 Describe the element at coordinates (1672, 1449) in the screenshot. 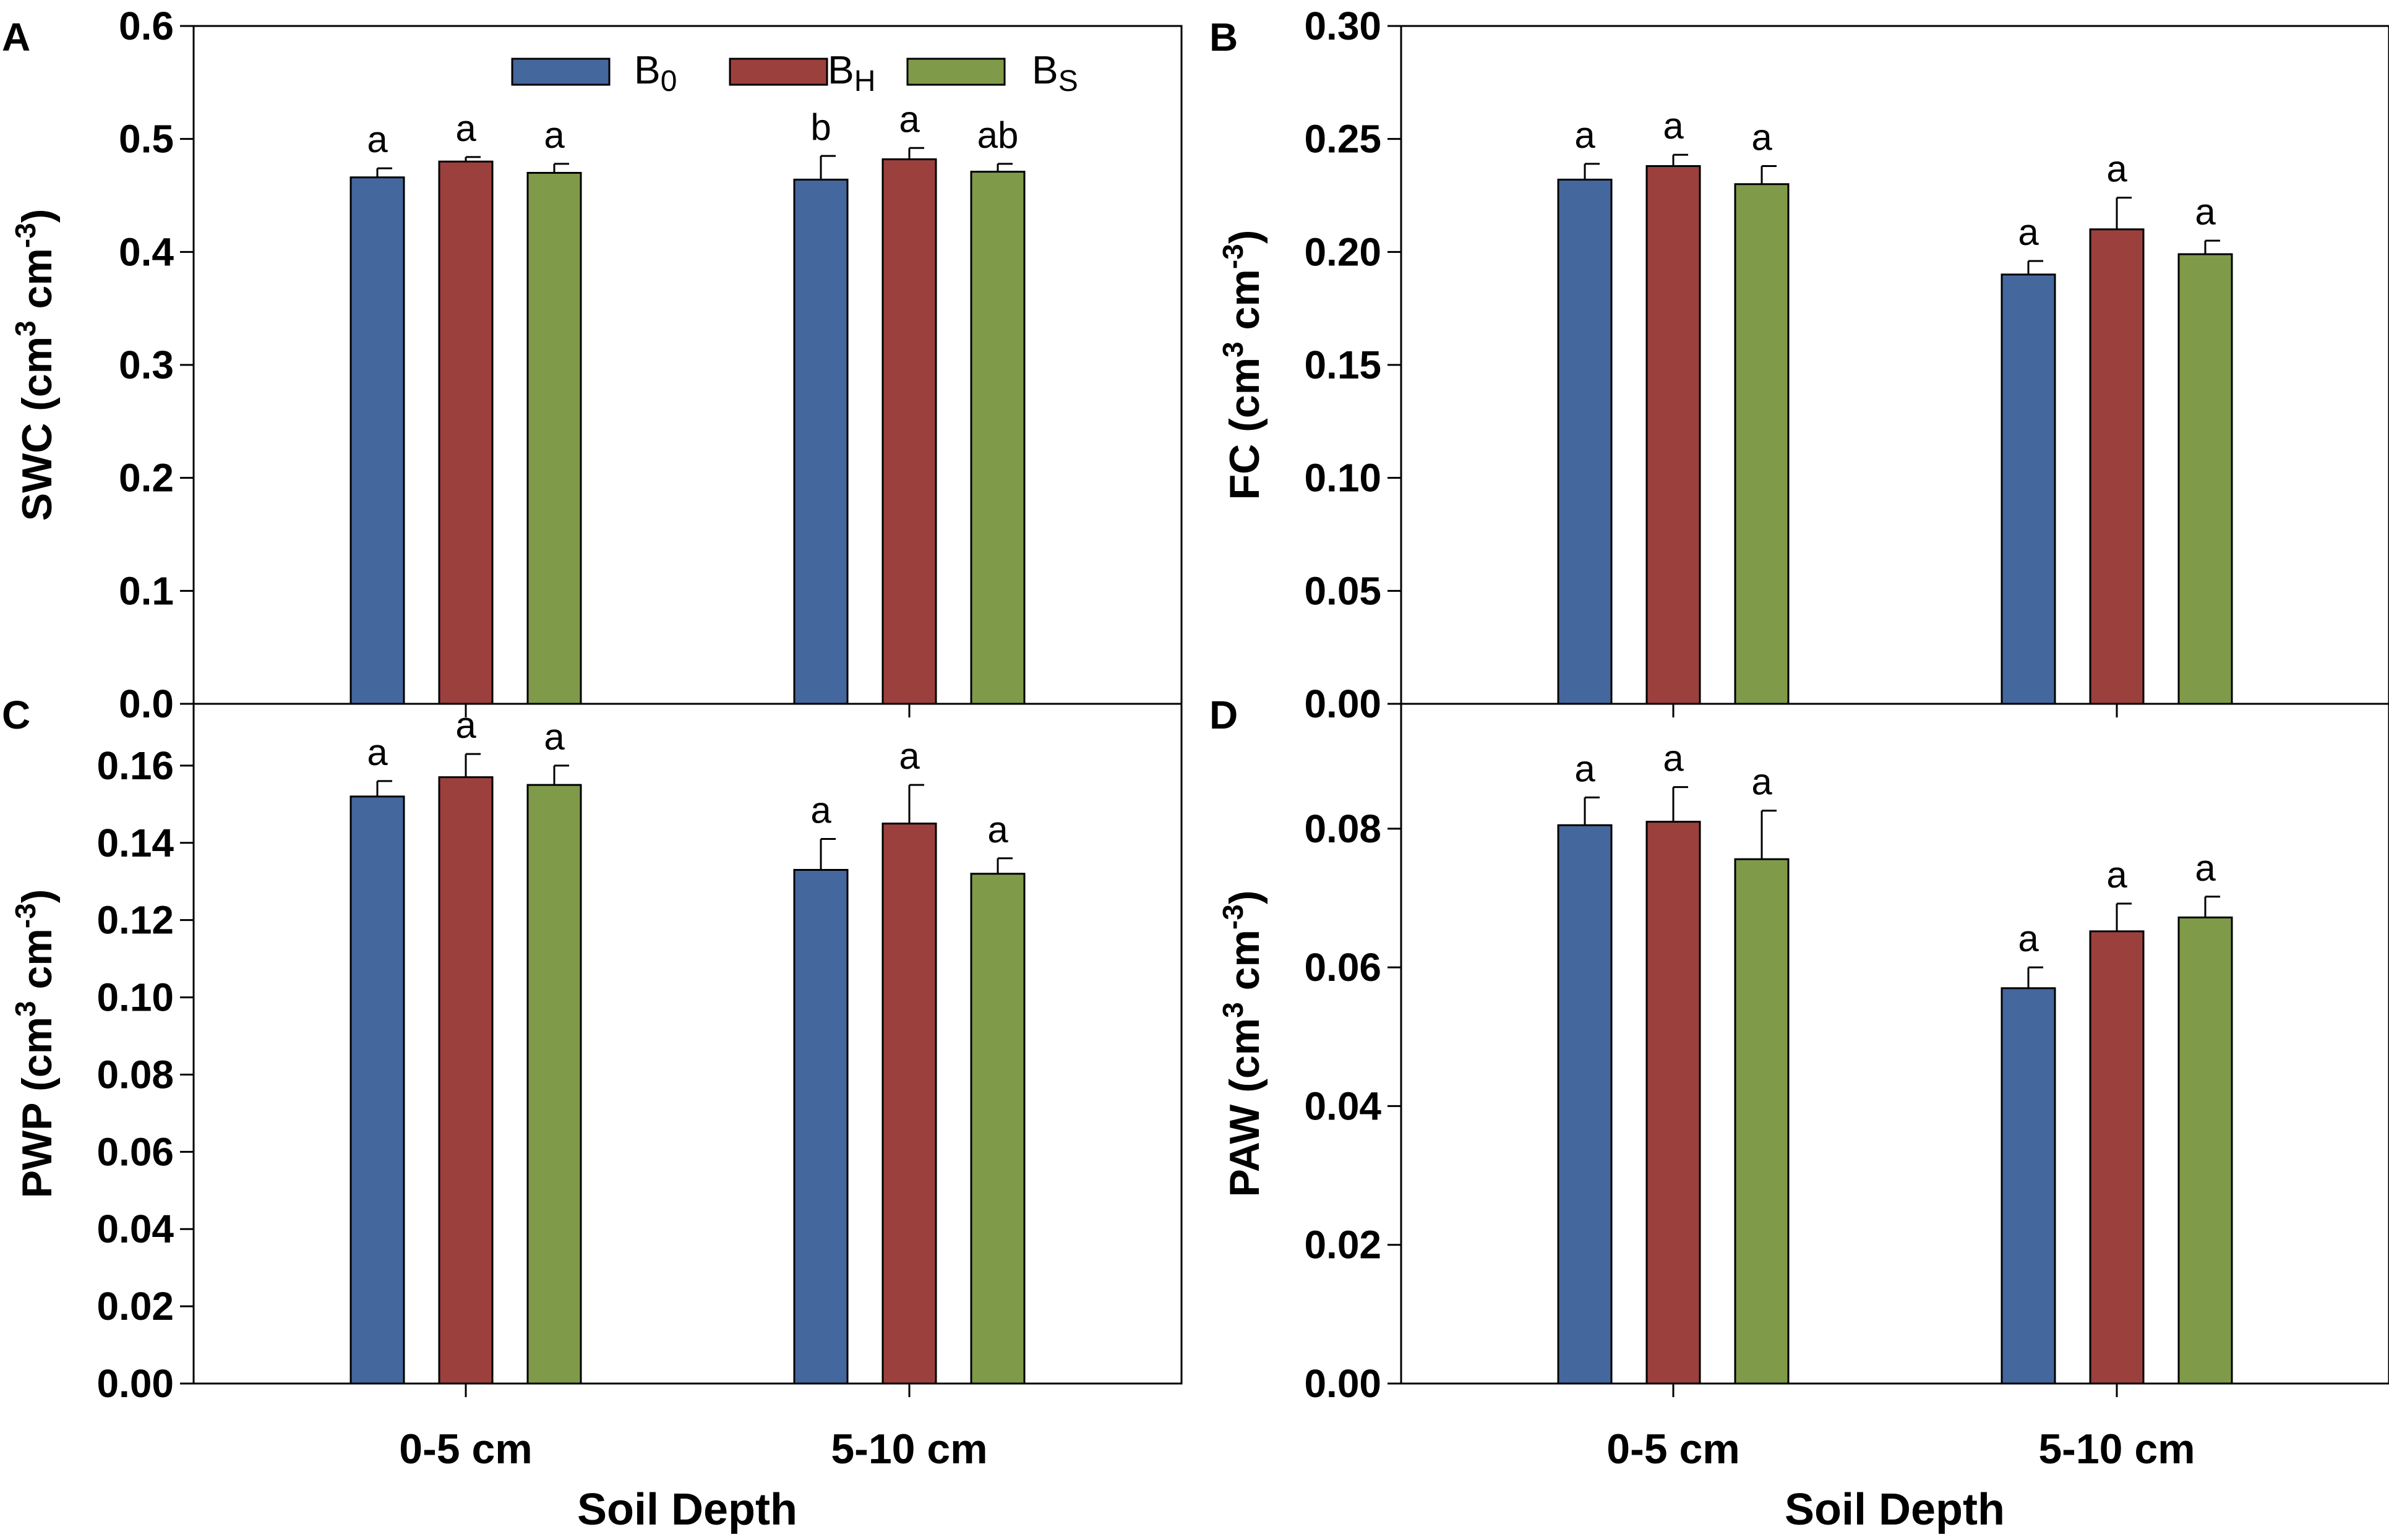

I see `x-category-label-right-0: 0-5 cm` at that location.